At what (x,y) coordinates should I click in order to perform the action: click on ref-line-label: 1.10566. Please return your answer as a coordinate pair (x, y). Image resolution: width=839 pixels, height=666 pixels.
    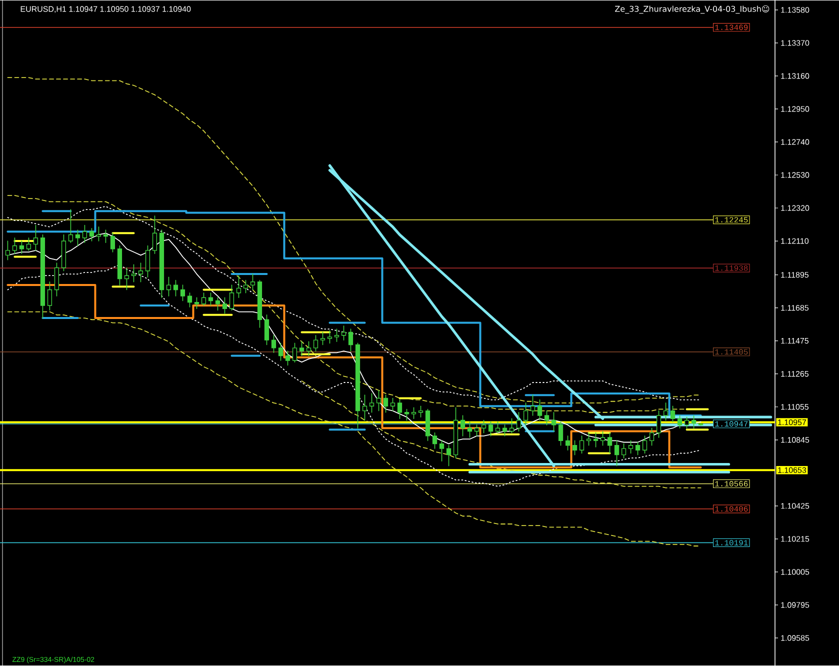
    Looking at the image, I should click on (731, 483).